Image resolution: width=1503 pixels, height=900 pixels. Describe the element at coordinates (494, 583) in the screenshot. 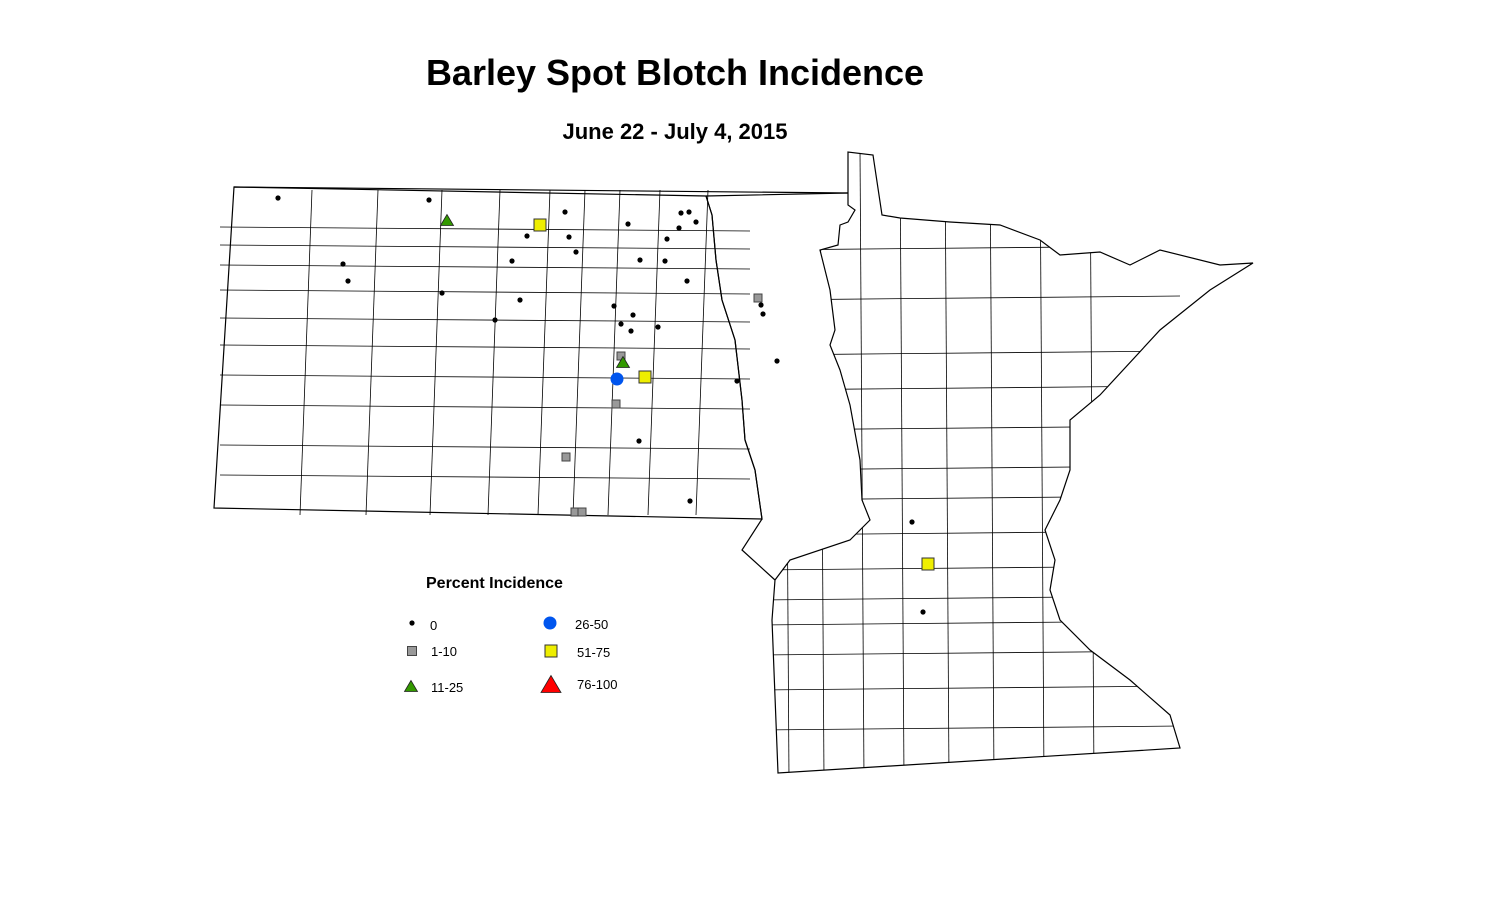

I see `legend-title: Percent Incidence` at that location.